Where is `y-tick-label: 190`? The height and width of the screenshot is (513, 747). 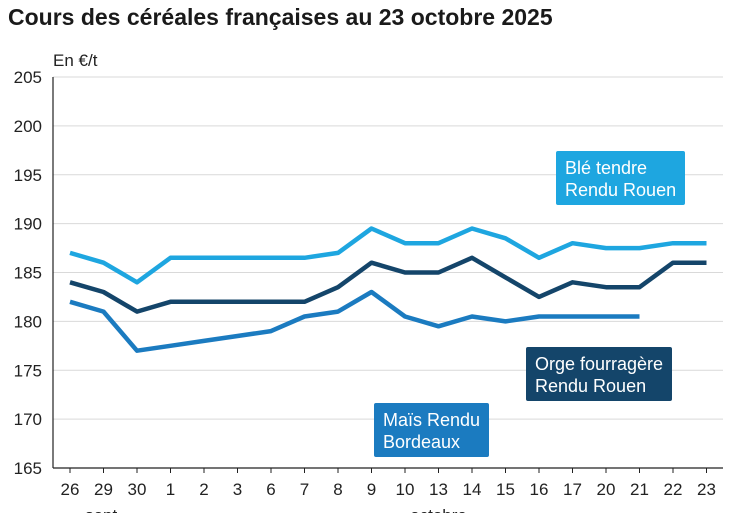 y-tick-label: 190 is located at coordinates (28, 224).